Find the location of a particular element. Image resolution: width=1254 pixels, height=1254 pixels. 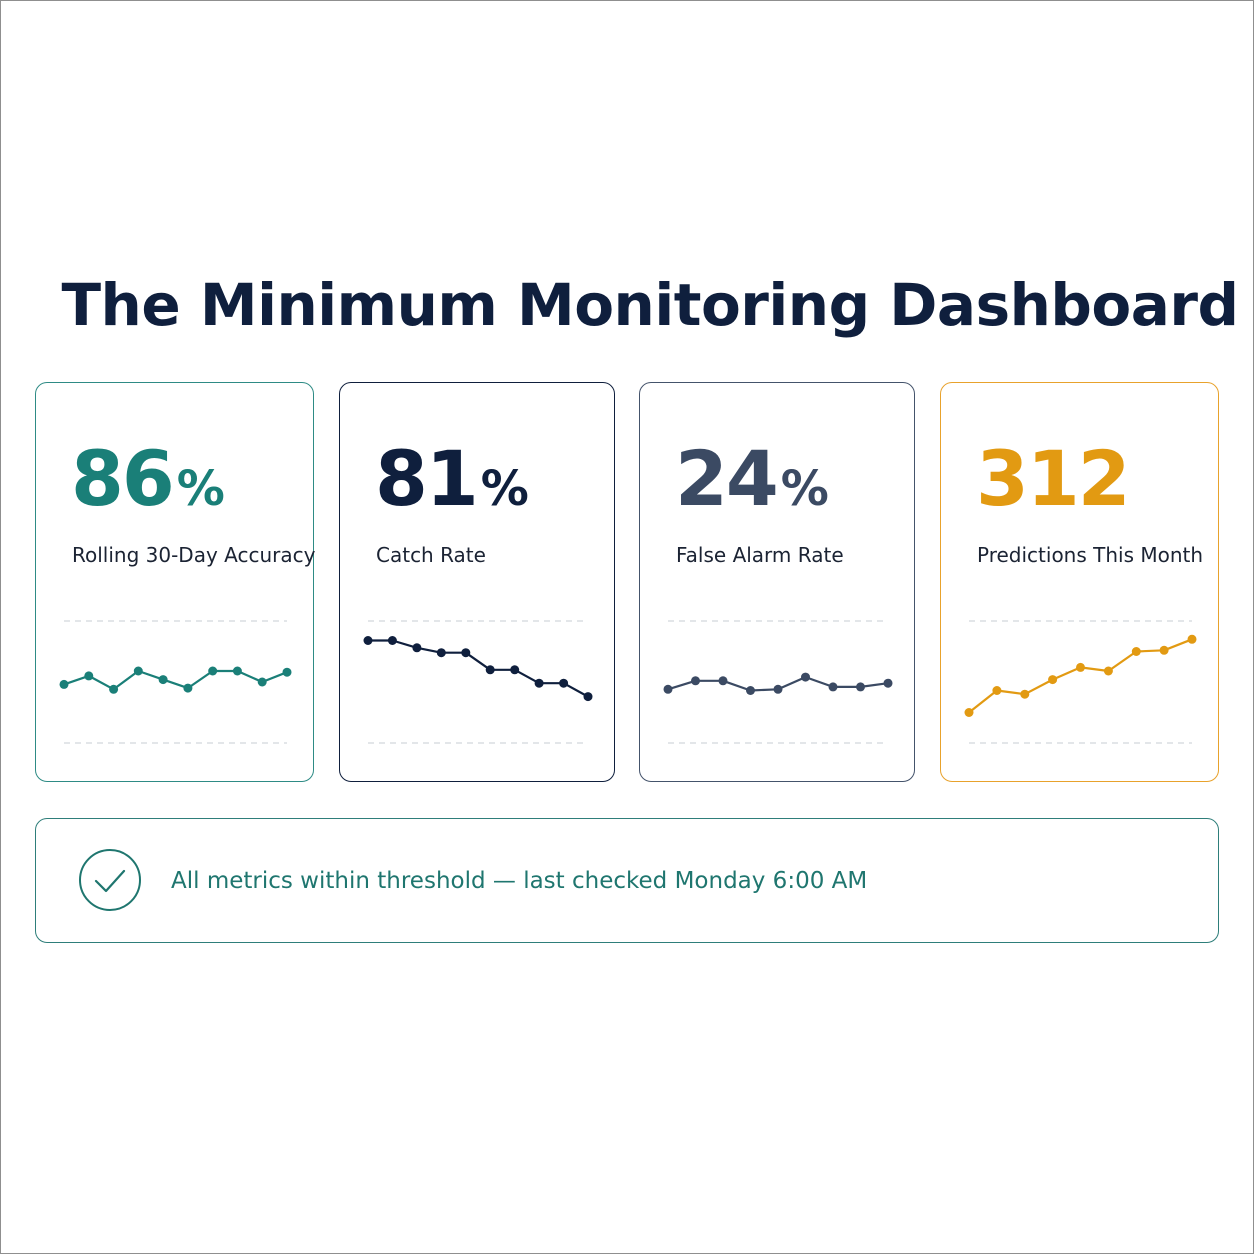

metric-value: 312 is located at coordinates (1053, 478).